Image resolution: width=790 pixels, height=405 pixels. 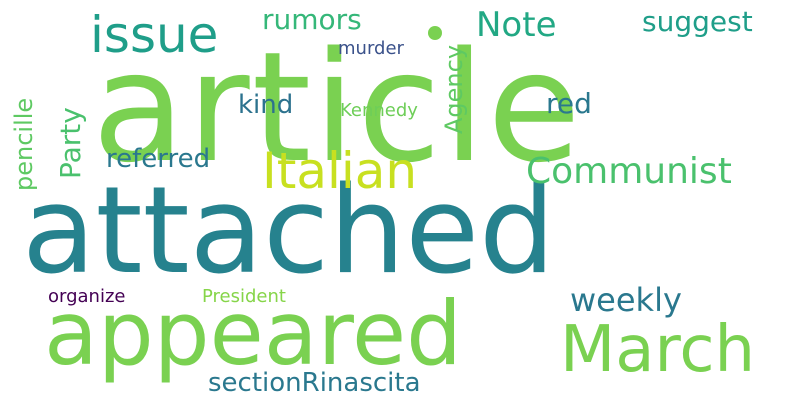 I want to click on word-issue: issue, so click(x=154, y=35).